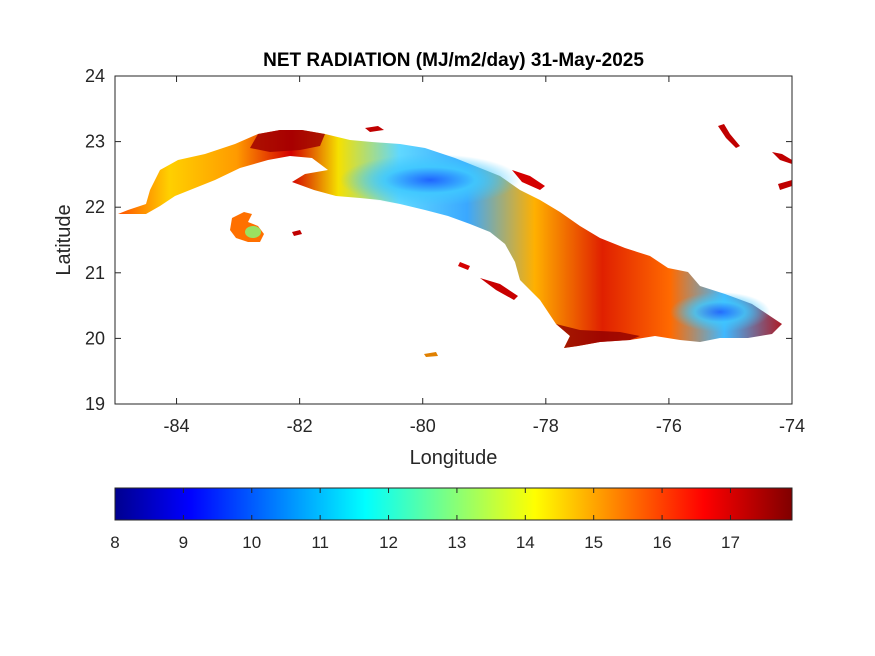 The image size is (875, 656). What do you see at coordinates (528, 180) in the screenshot?
I see `region-keys-north` at bounding box center [528, 180].